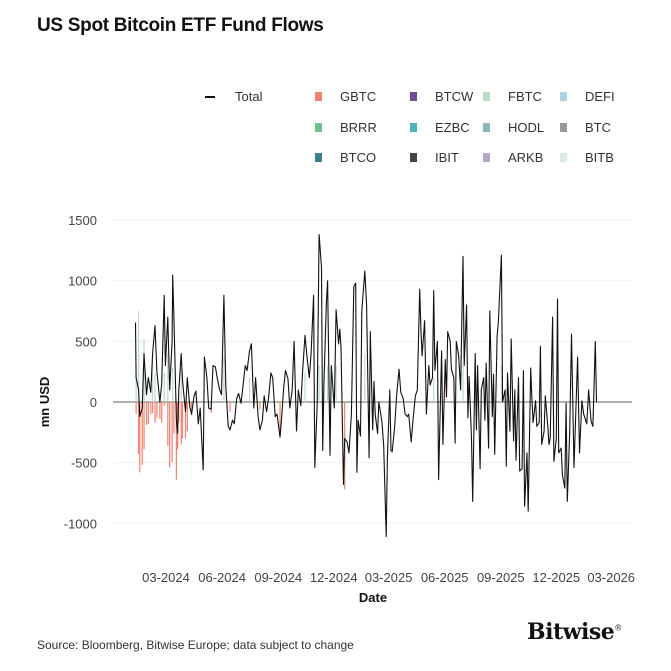 This screenshot has width=671, height=671. What do you see at coordinates (452, 127) in the screenshot?
I see `legend-label: EZBC` at bounding box center [452, 127].